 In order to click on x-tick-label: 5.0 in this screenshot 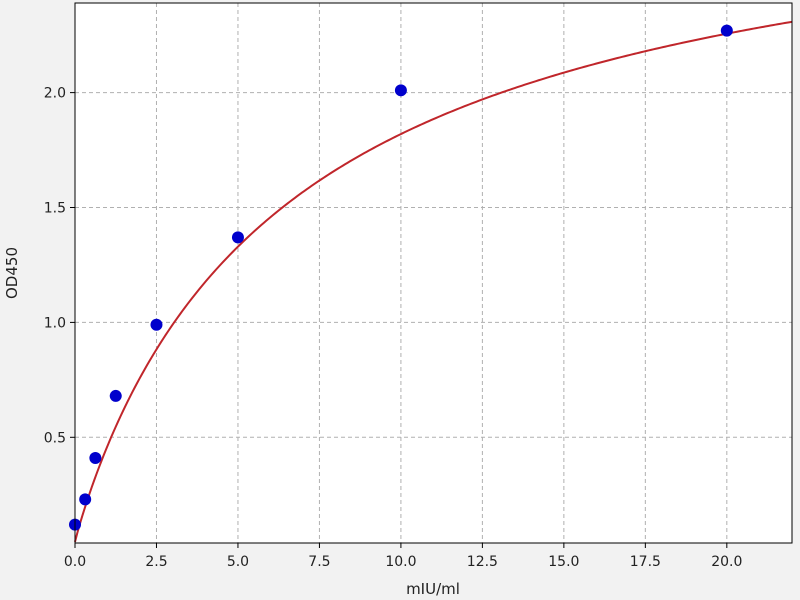, I will do `click(238, 562)`.